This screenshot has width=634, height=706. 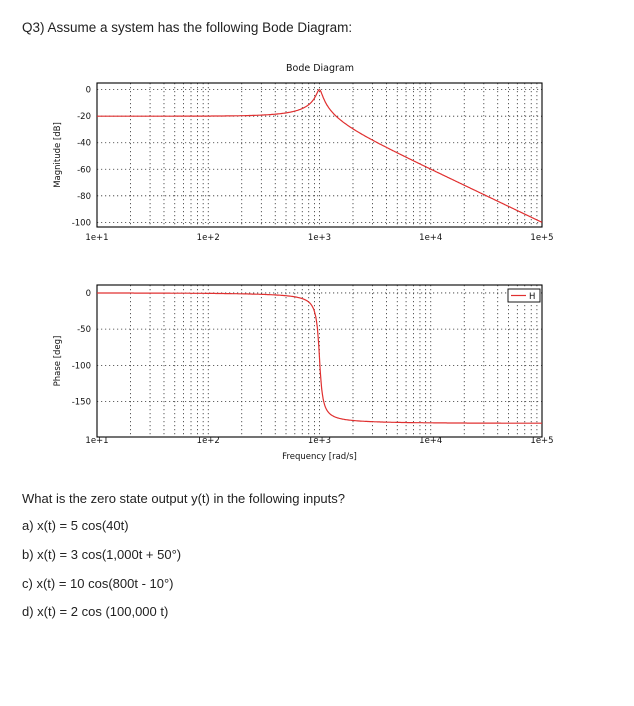 What do you see at coordinates (319, 68) in the screenshot?
I see `chart-title: Bode Diagram` at bounding box center [319, 68].